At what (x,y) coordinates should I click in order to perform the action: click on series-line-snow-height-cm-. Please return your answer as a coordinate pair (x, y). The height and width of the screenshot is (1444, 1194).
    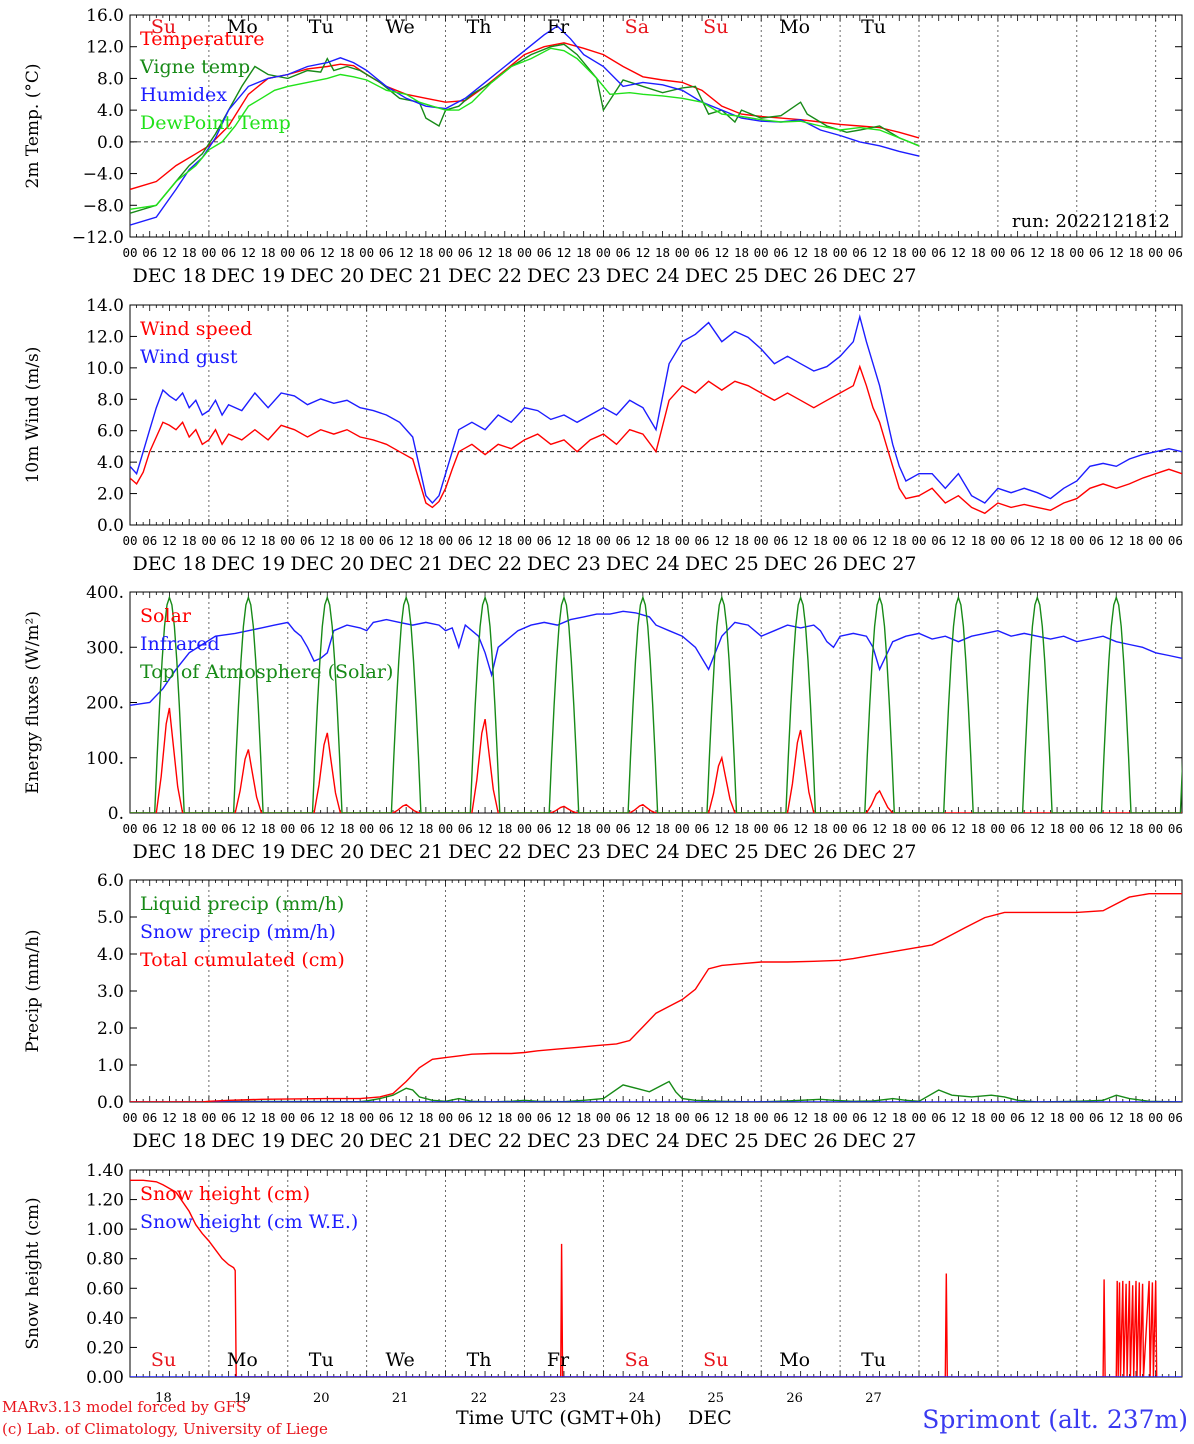
    Looking at the image, I should click on (644, 1278).